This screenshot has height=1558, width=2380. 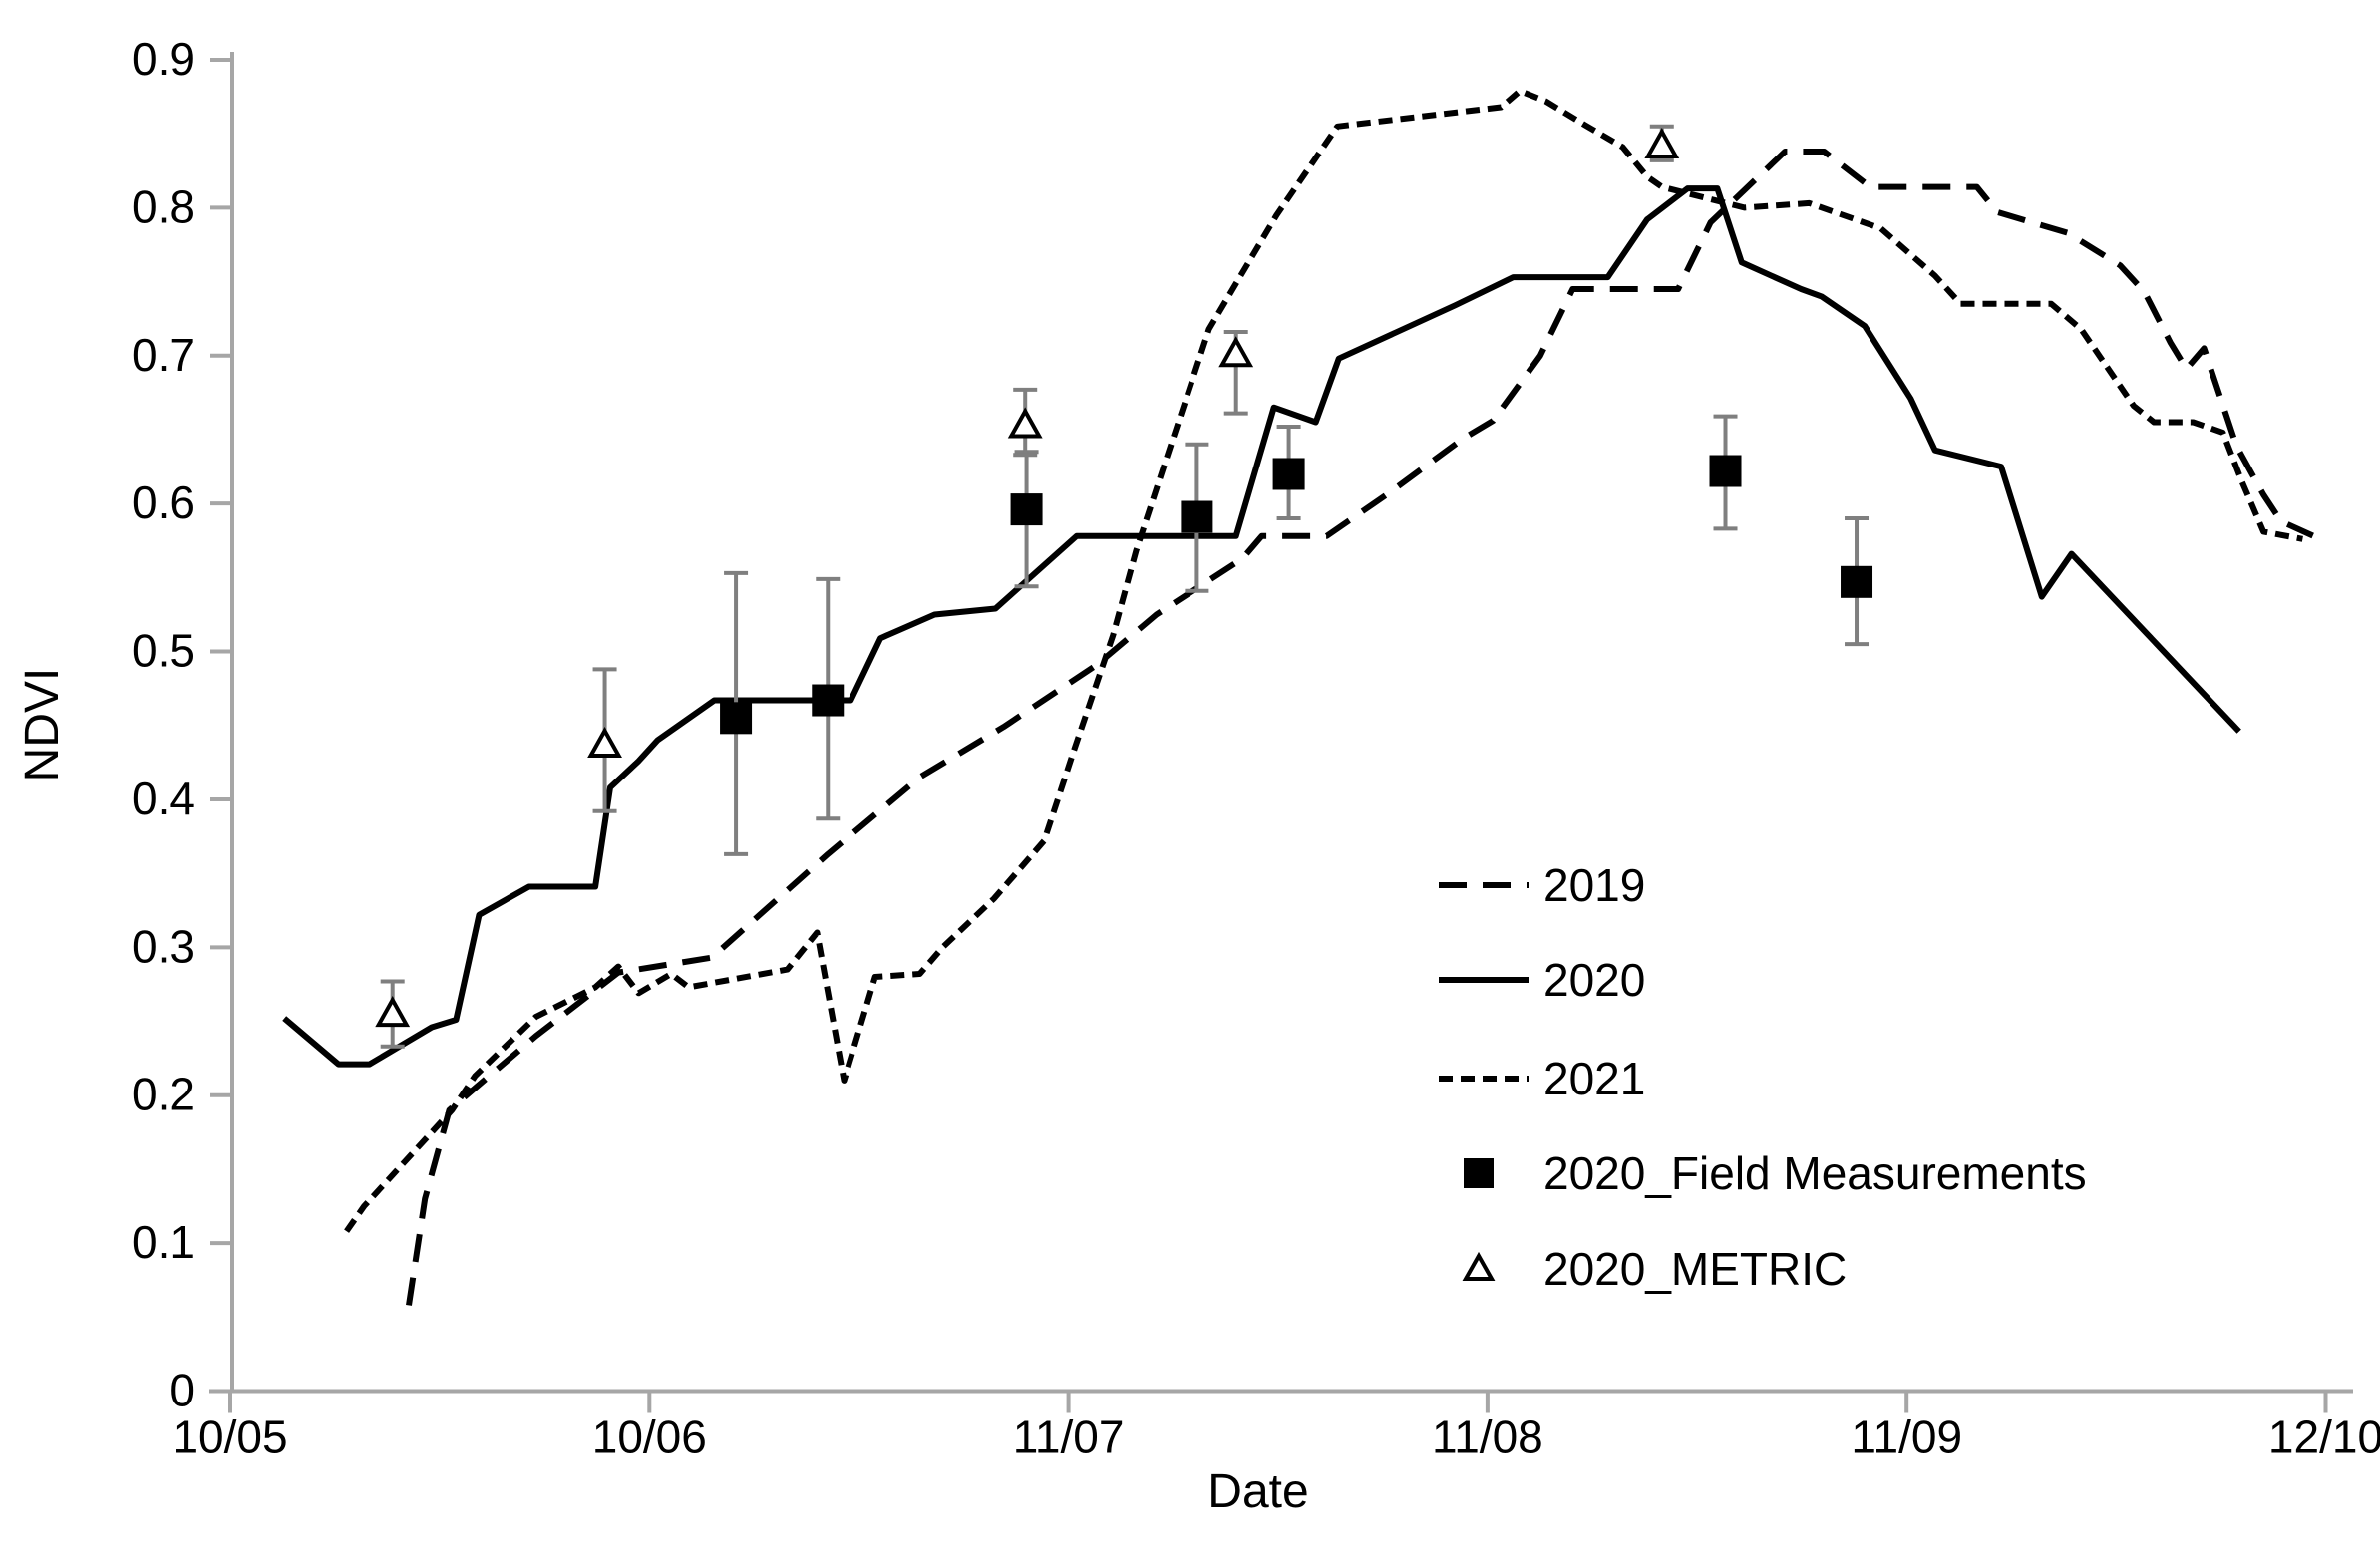 I want to click on legend-swatch-filled-square, so click(x=1479, y=1173).